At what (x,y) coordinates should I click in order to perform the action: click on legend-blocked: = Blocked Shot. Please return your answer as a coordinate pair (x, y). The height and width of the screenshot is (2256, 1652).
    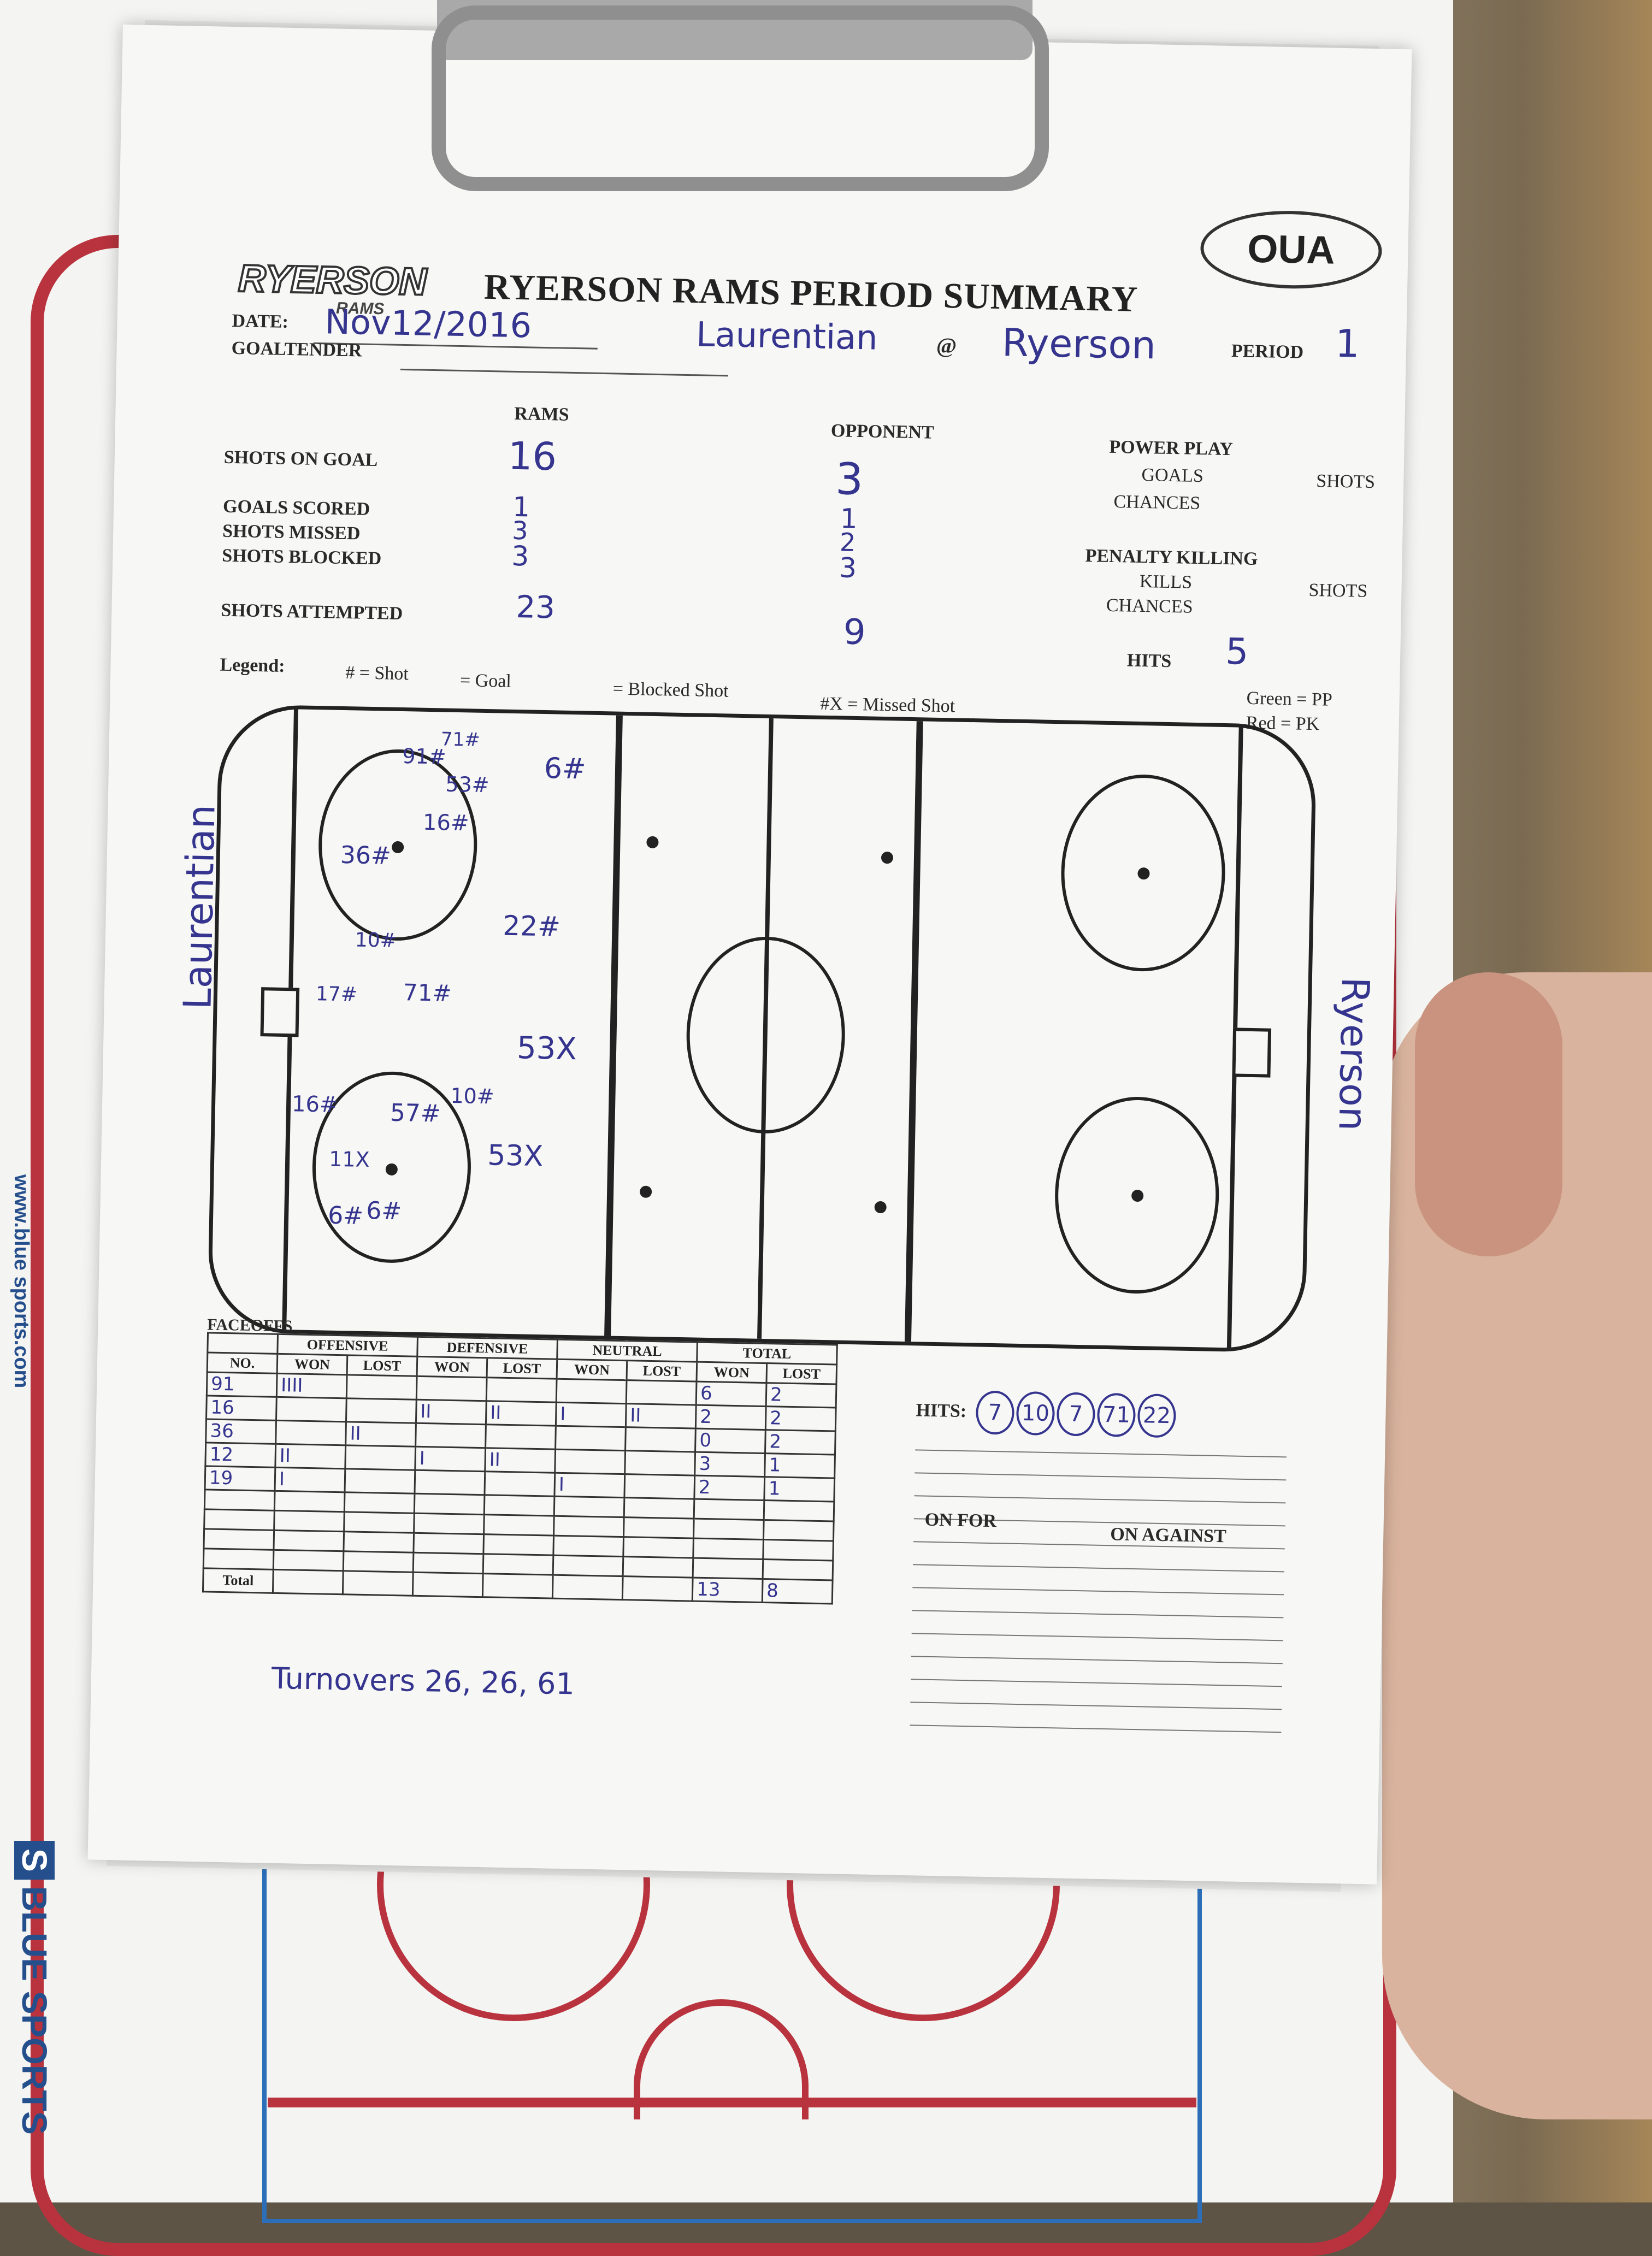
    Looking at the image, I should click on (670, 689).